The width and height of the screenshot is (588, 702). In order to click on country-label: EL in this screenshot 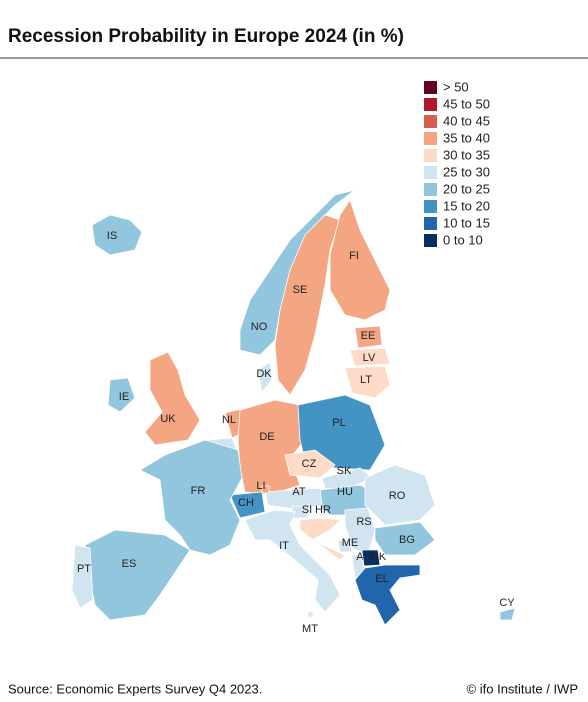, I will do `click(381, 579)`.